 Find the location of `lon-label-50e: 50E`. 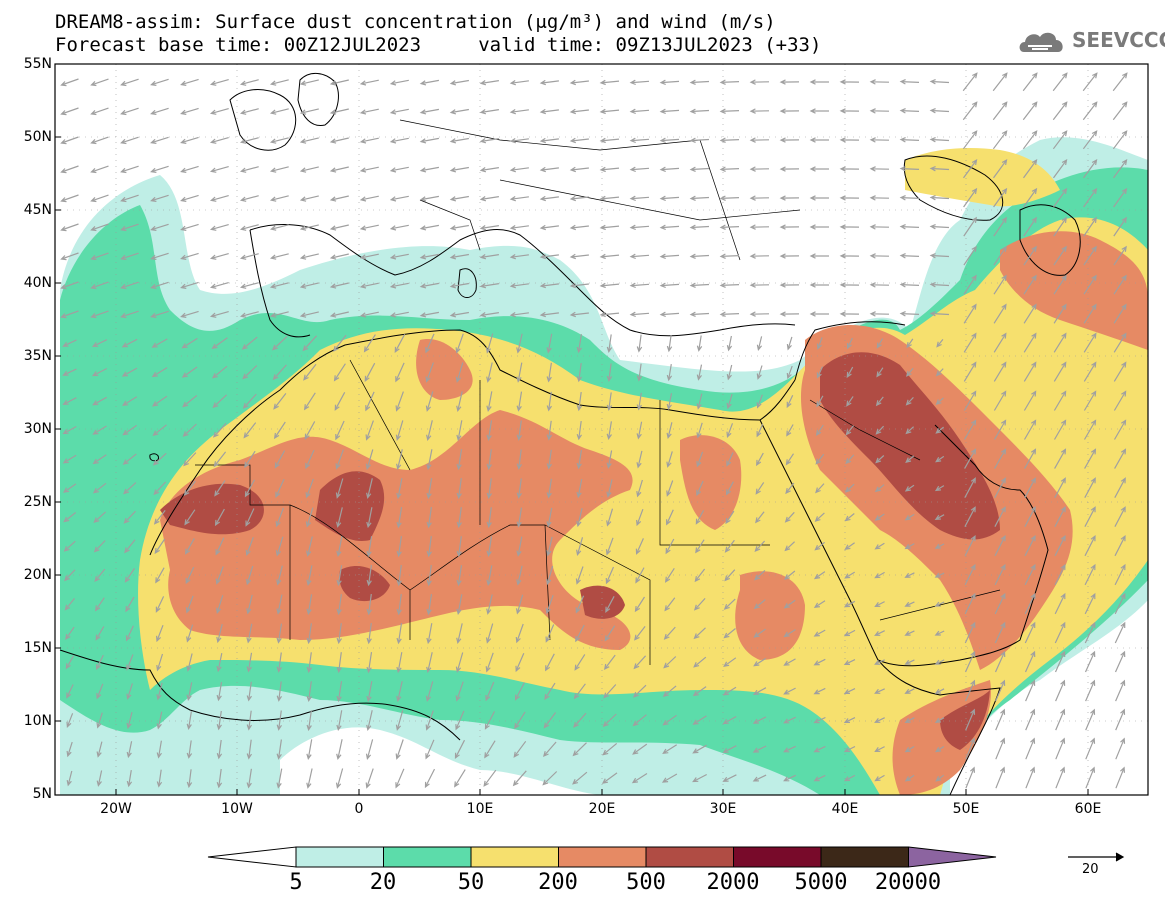

lon-label-50e: 50E is located at coordinates (966, 809).